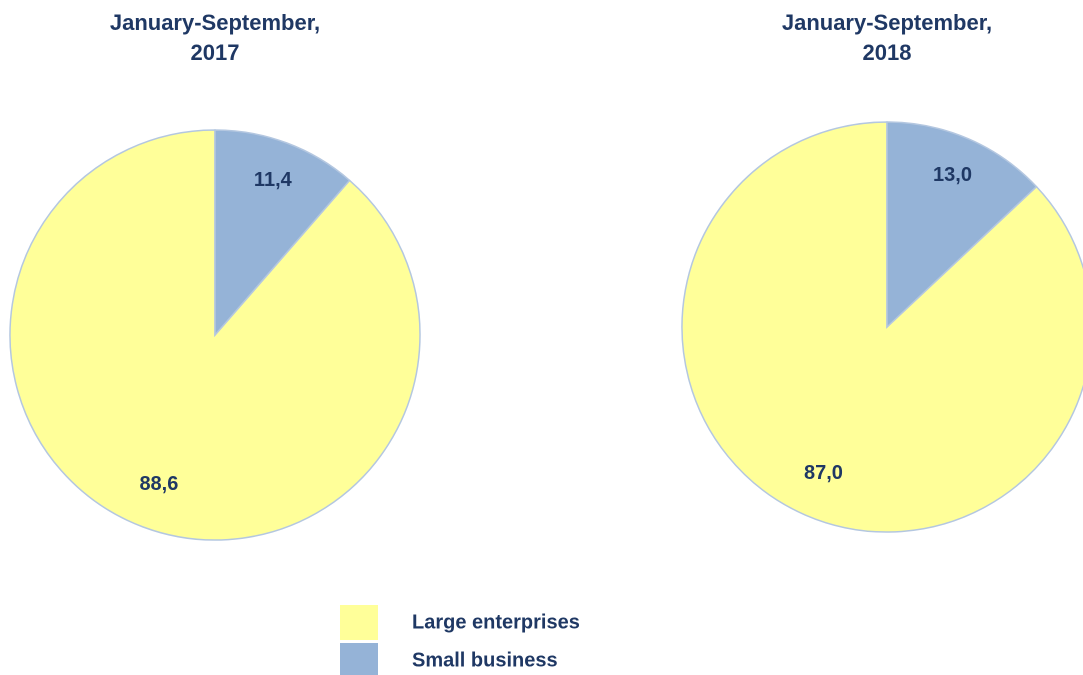  Describe the element at coordinates (496, 622) in the screenshot. I see `legend-label: Large enterprises` at that location.